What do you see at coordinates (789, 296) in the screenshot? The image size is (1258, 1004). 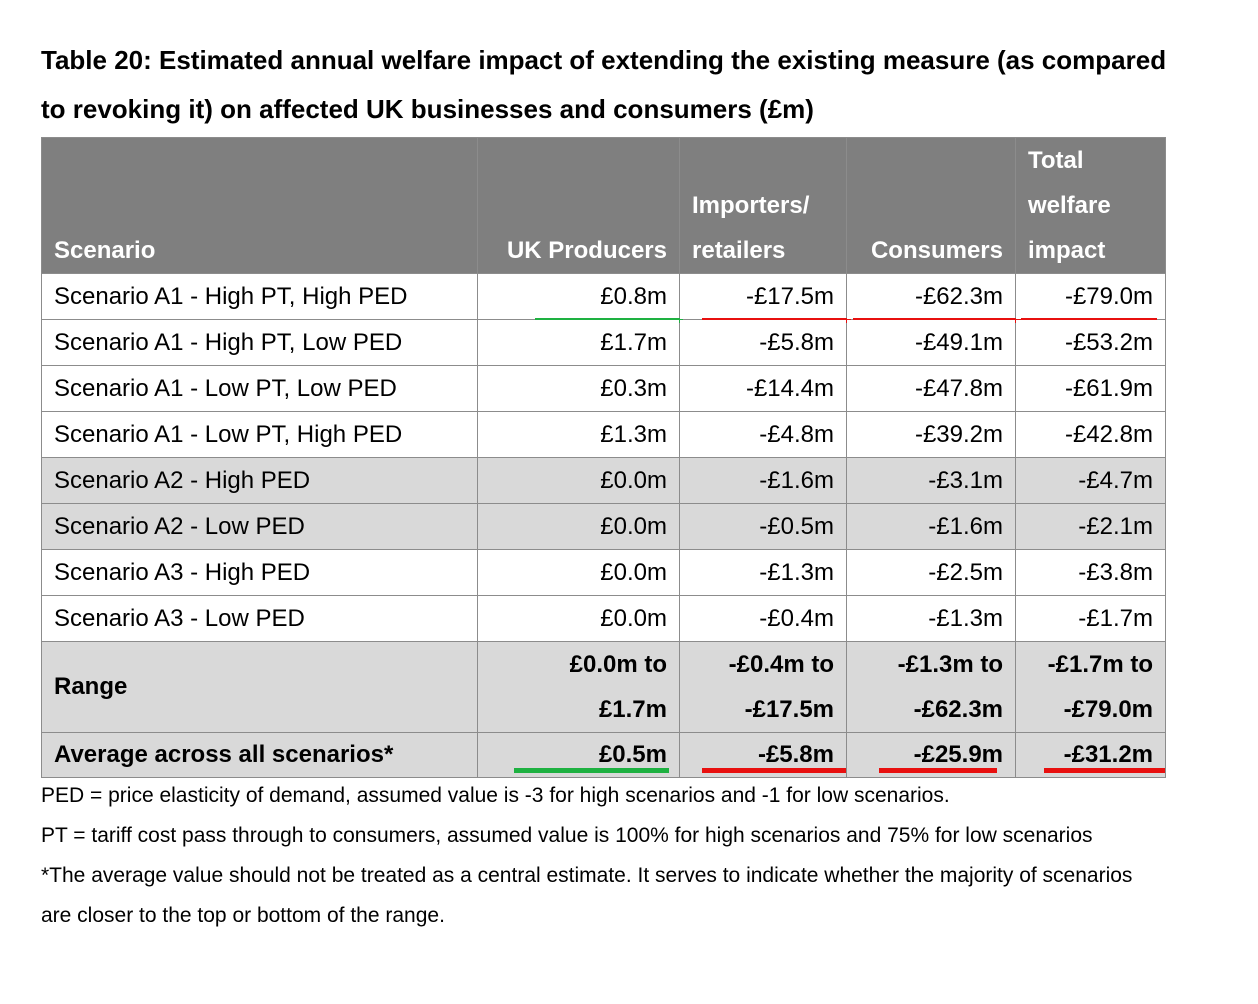 I see `cell-value: -£17.5m` at bounding box center [789, 296].